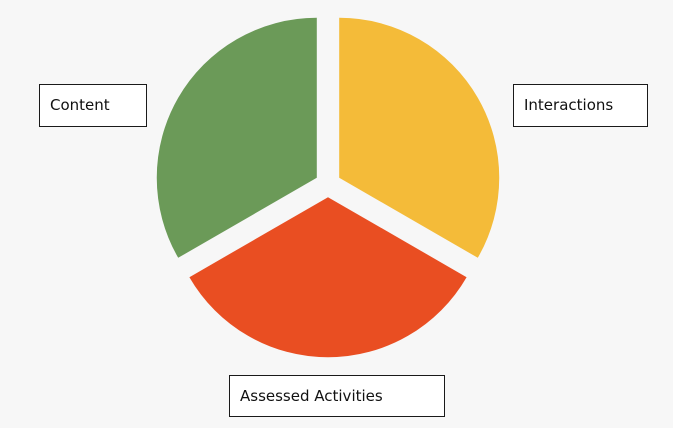 The height and width of the screenshot is (428, 673). What do you see at coordinates (419, 137) in the screenshot?
I see `interactions-segment` at bounding box center [419, 137].